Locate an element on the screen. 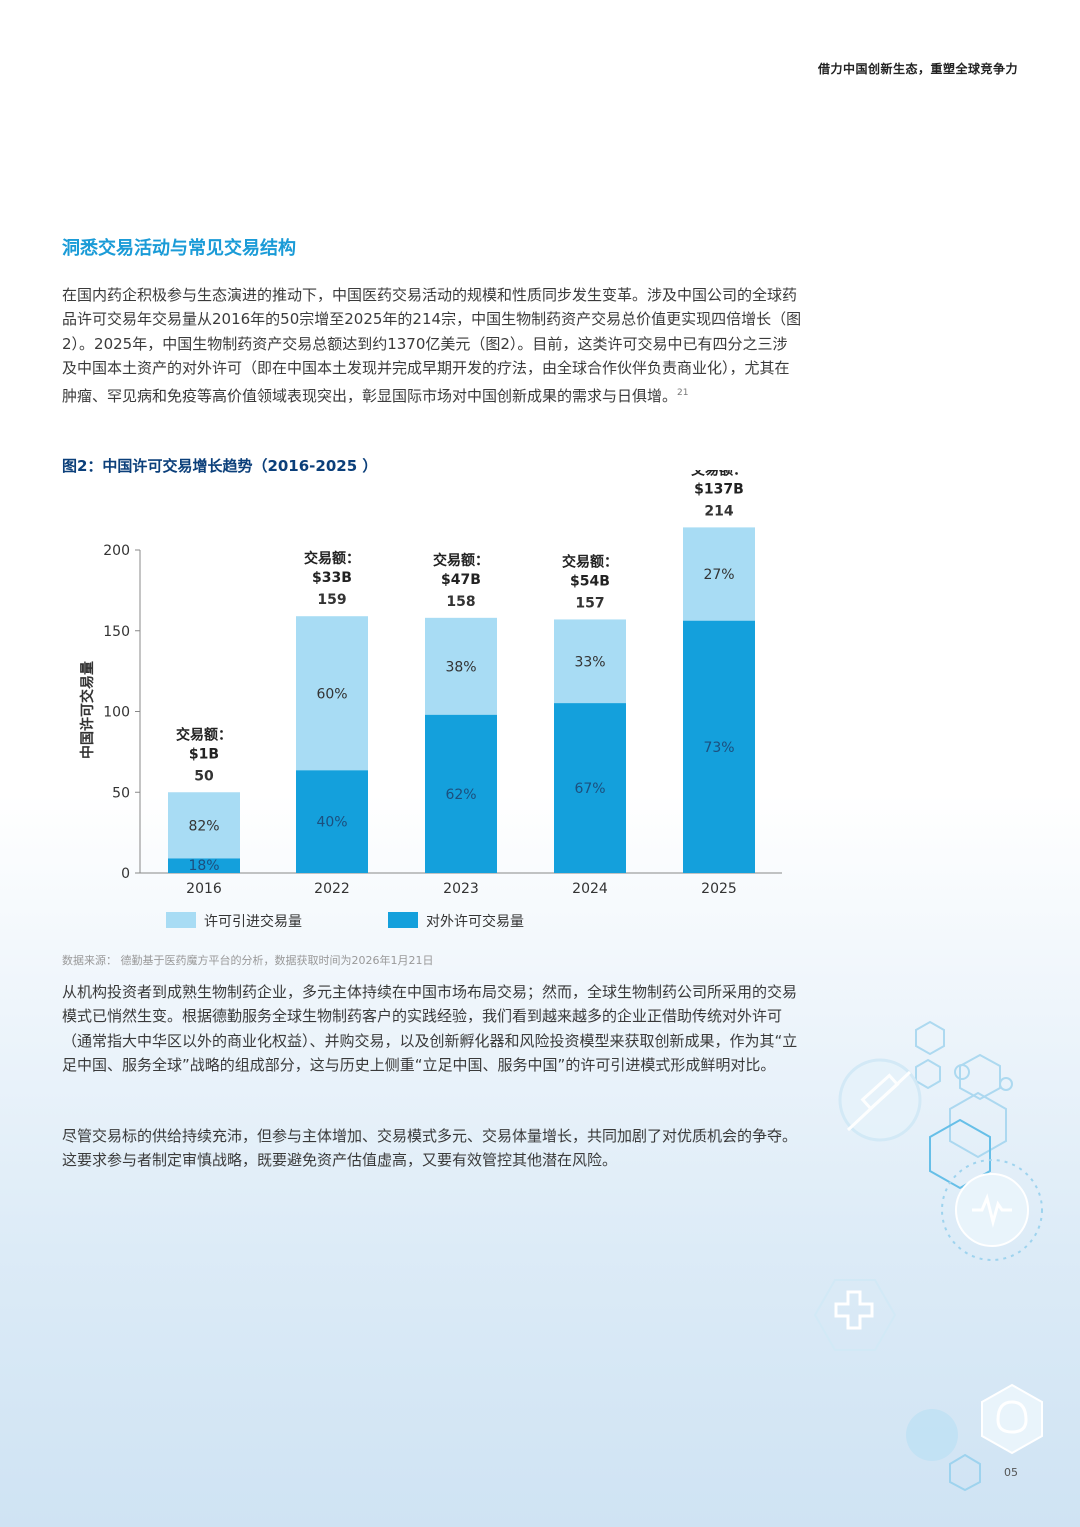 This screenshot has width=1080, height=1527. deal-value-amount: $137B is located at coordinates (719, 489).